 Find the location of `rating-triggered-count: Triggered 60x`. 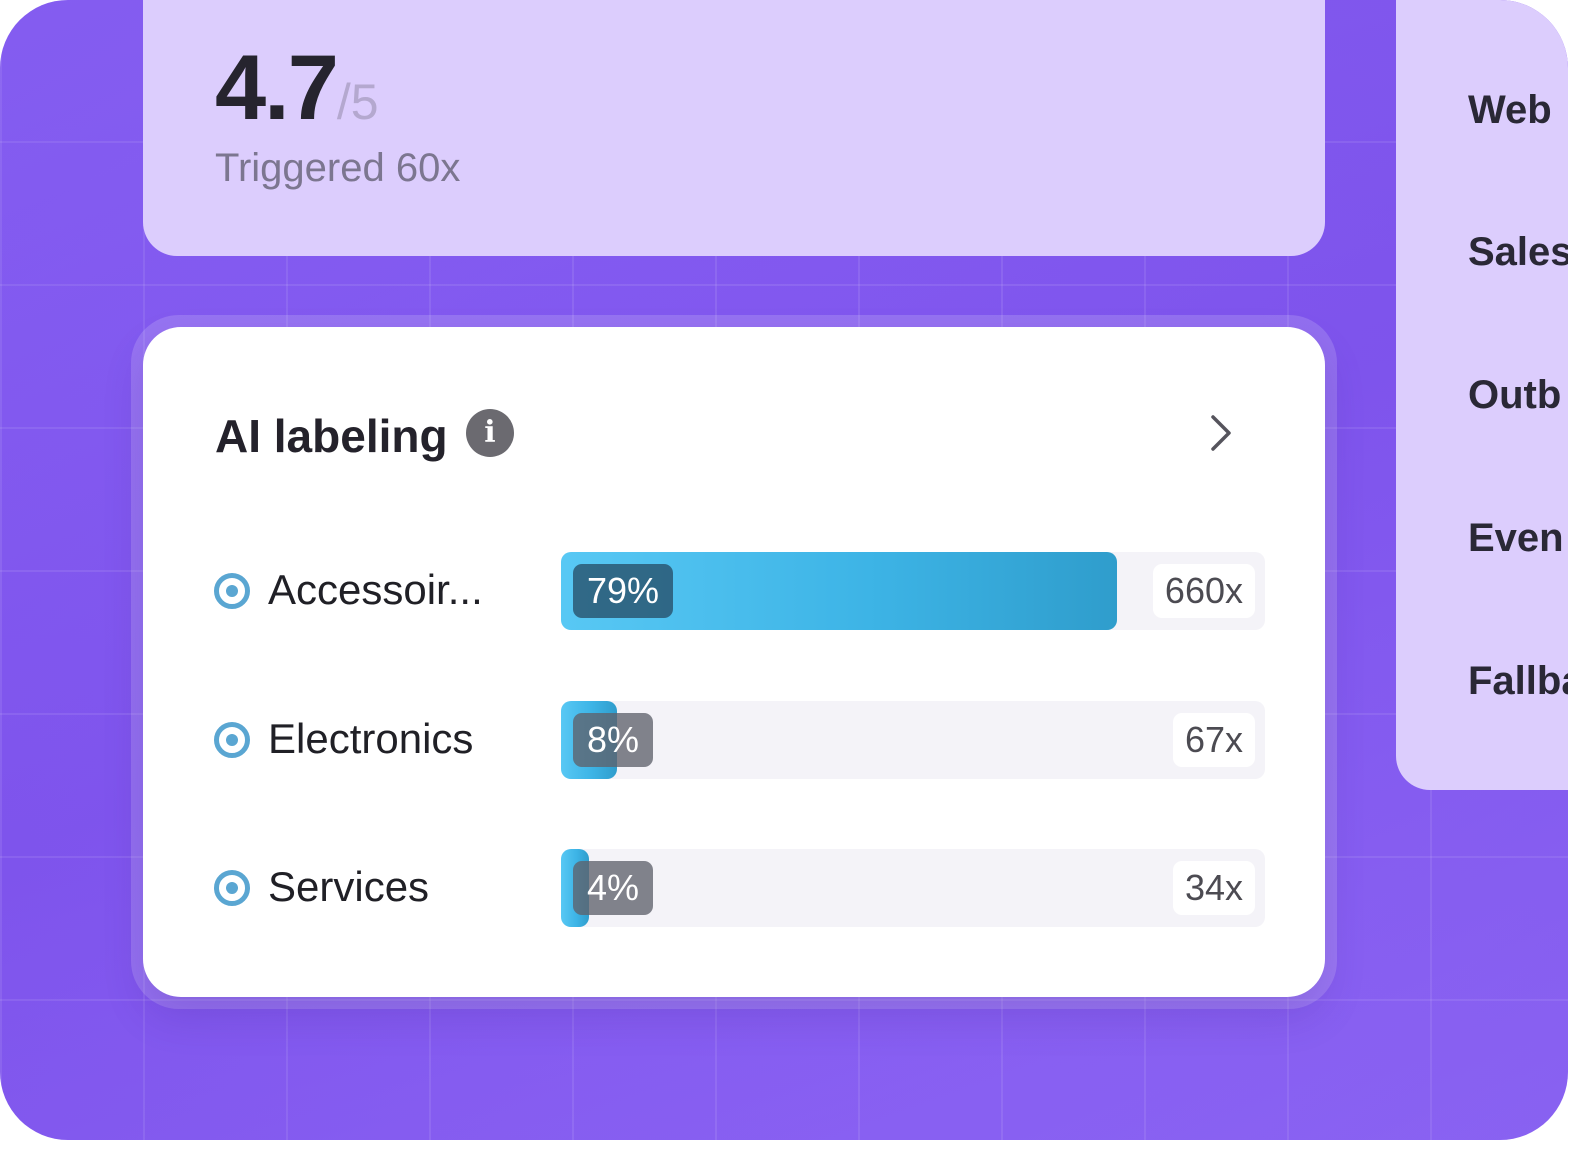

rating-triggered-count: Triggered 60x is located at coordinates (338, 168).